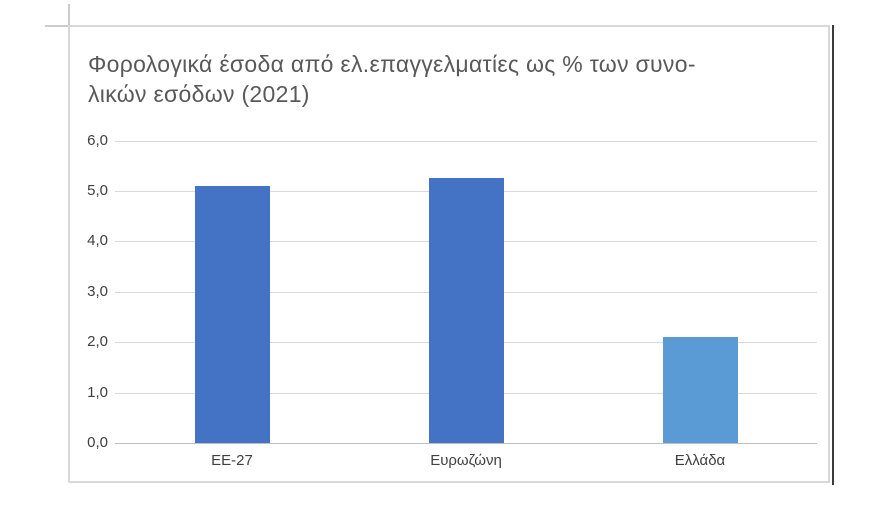 The width and height of the screenshot is (880, 508). I want to click on x-axis-line, so click(466, 443).